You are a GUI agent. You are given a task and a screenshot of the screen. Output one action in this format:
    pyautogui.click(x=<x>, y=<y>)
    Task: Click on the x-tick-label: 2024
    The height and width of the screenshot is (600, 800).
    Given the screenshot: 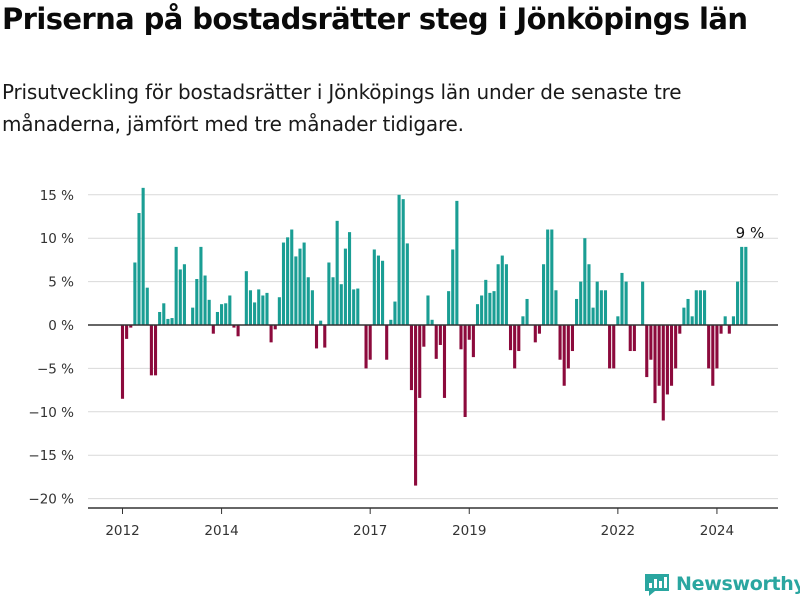 What is the action you would take?
    pyautogui.click(x=717, y=531)
    